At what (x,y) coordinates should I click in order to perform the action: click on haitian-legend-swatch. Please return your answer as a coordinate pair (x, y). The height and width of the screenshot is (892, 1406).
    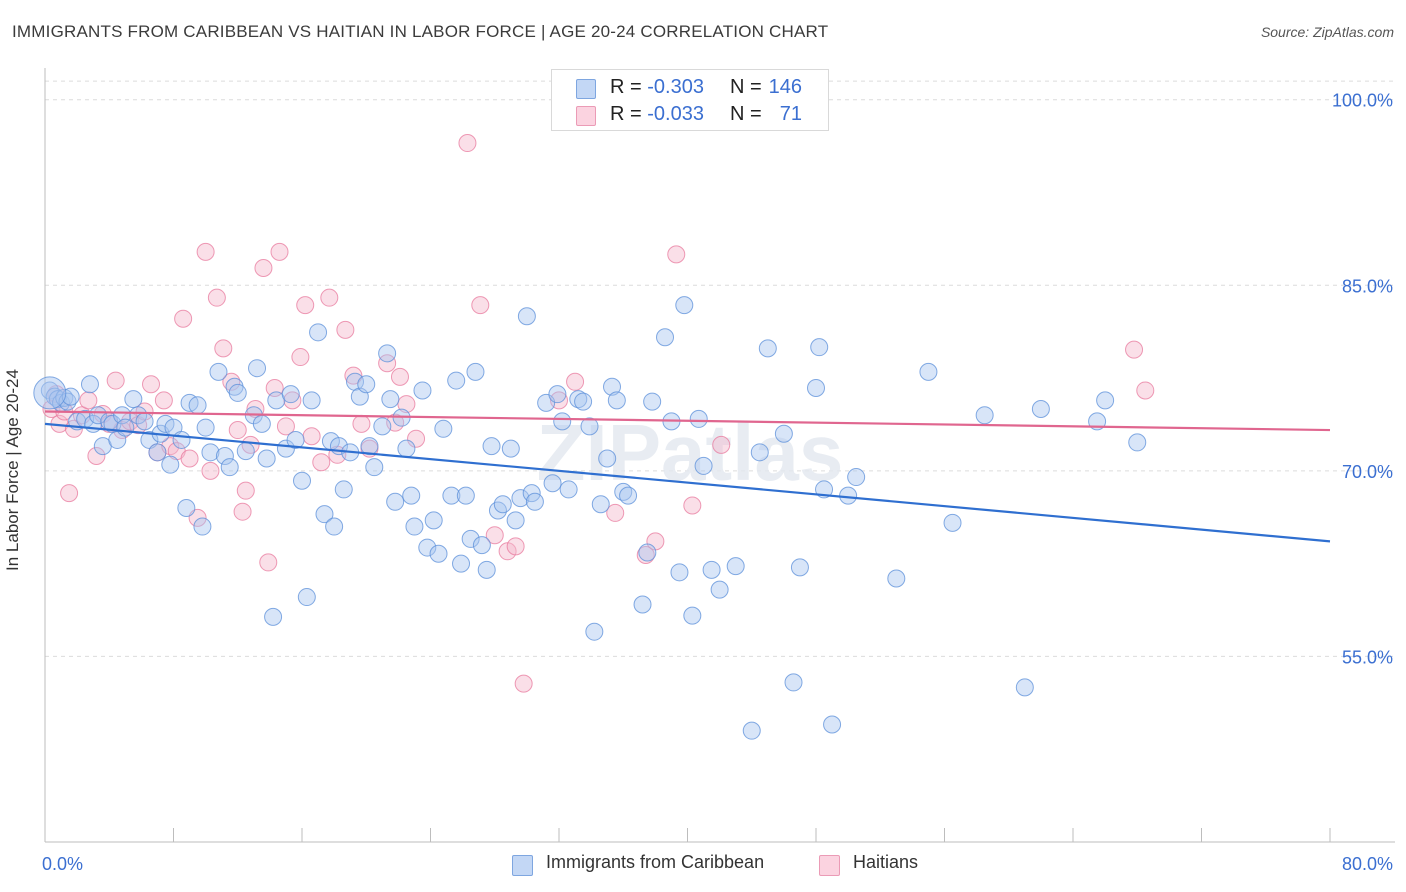
    Looking at the image, I should click on (829, 865).